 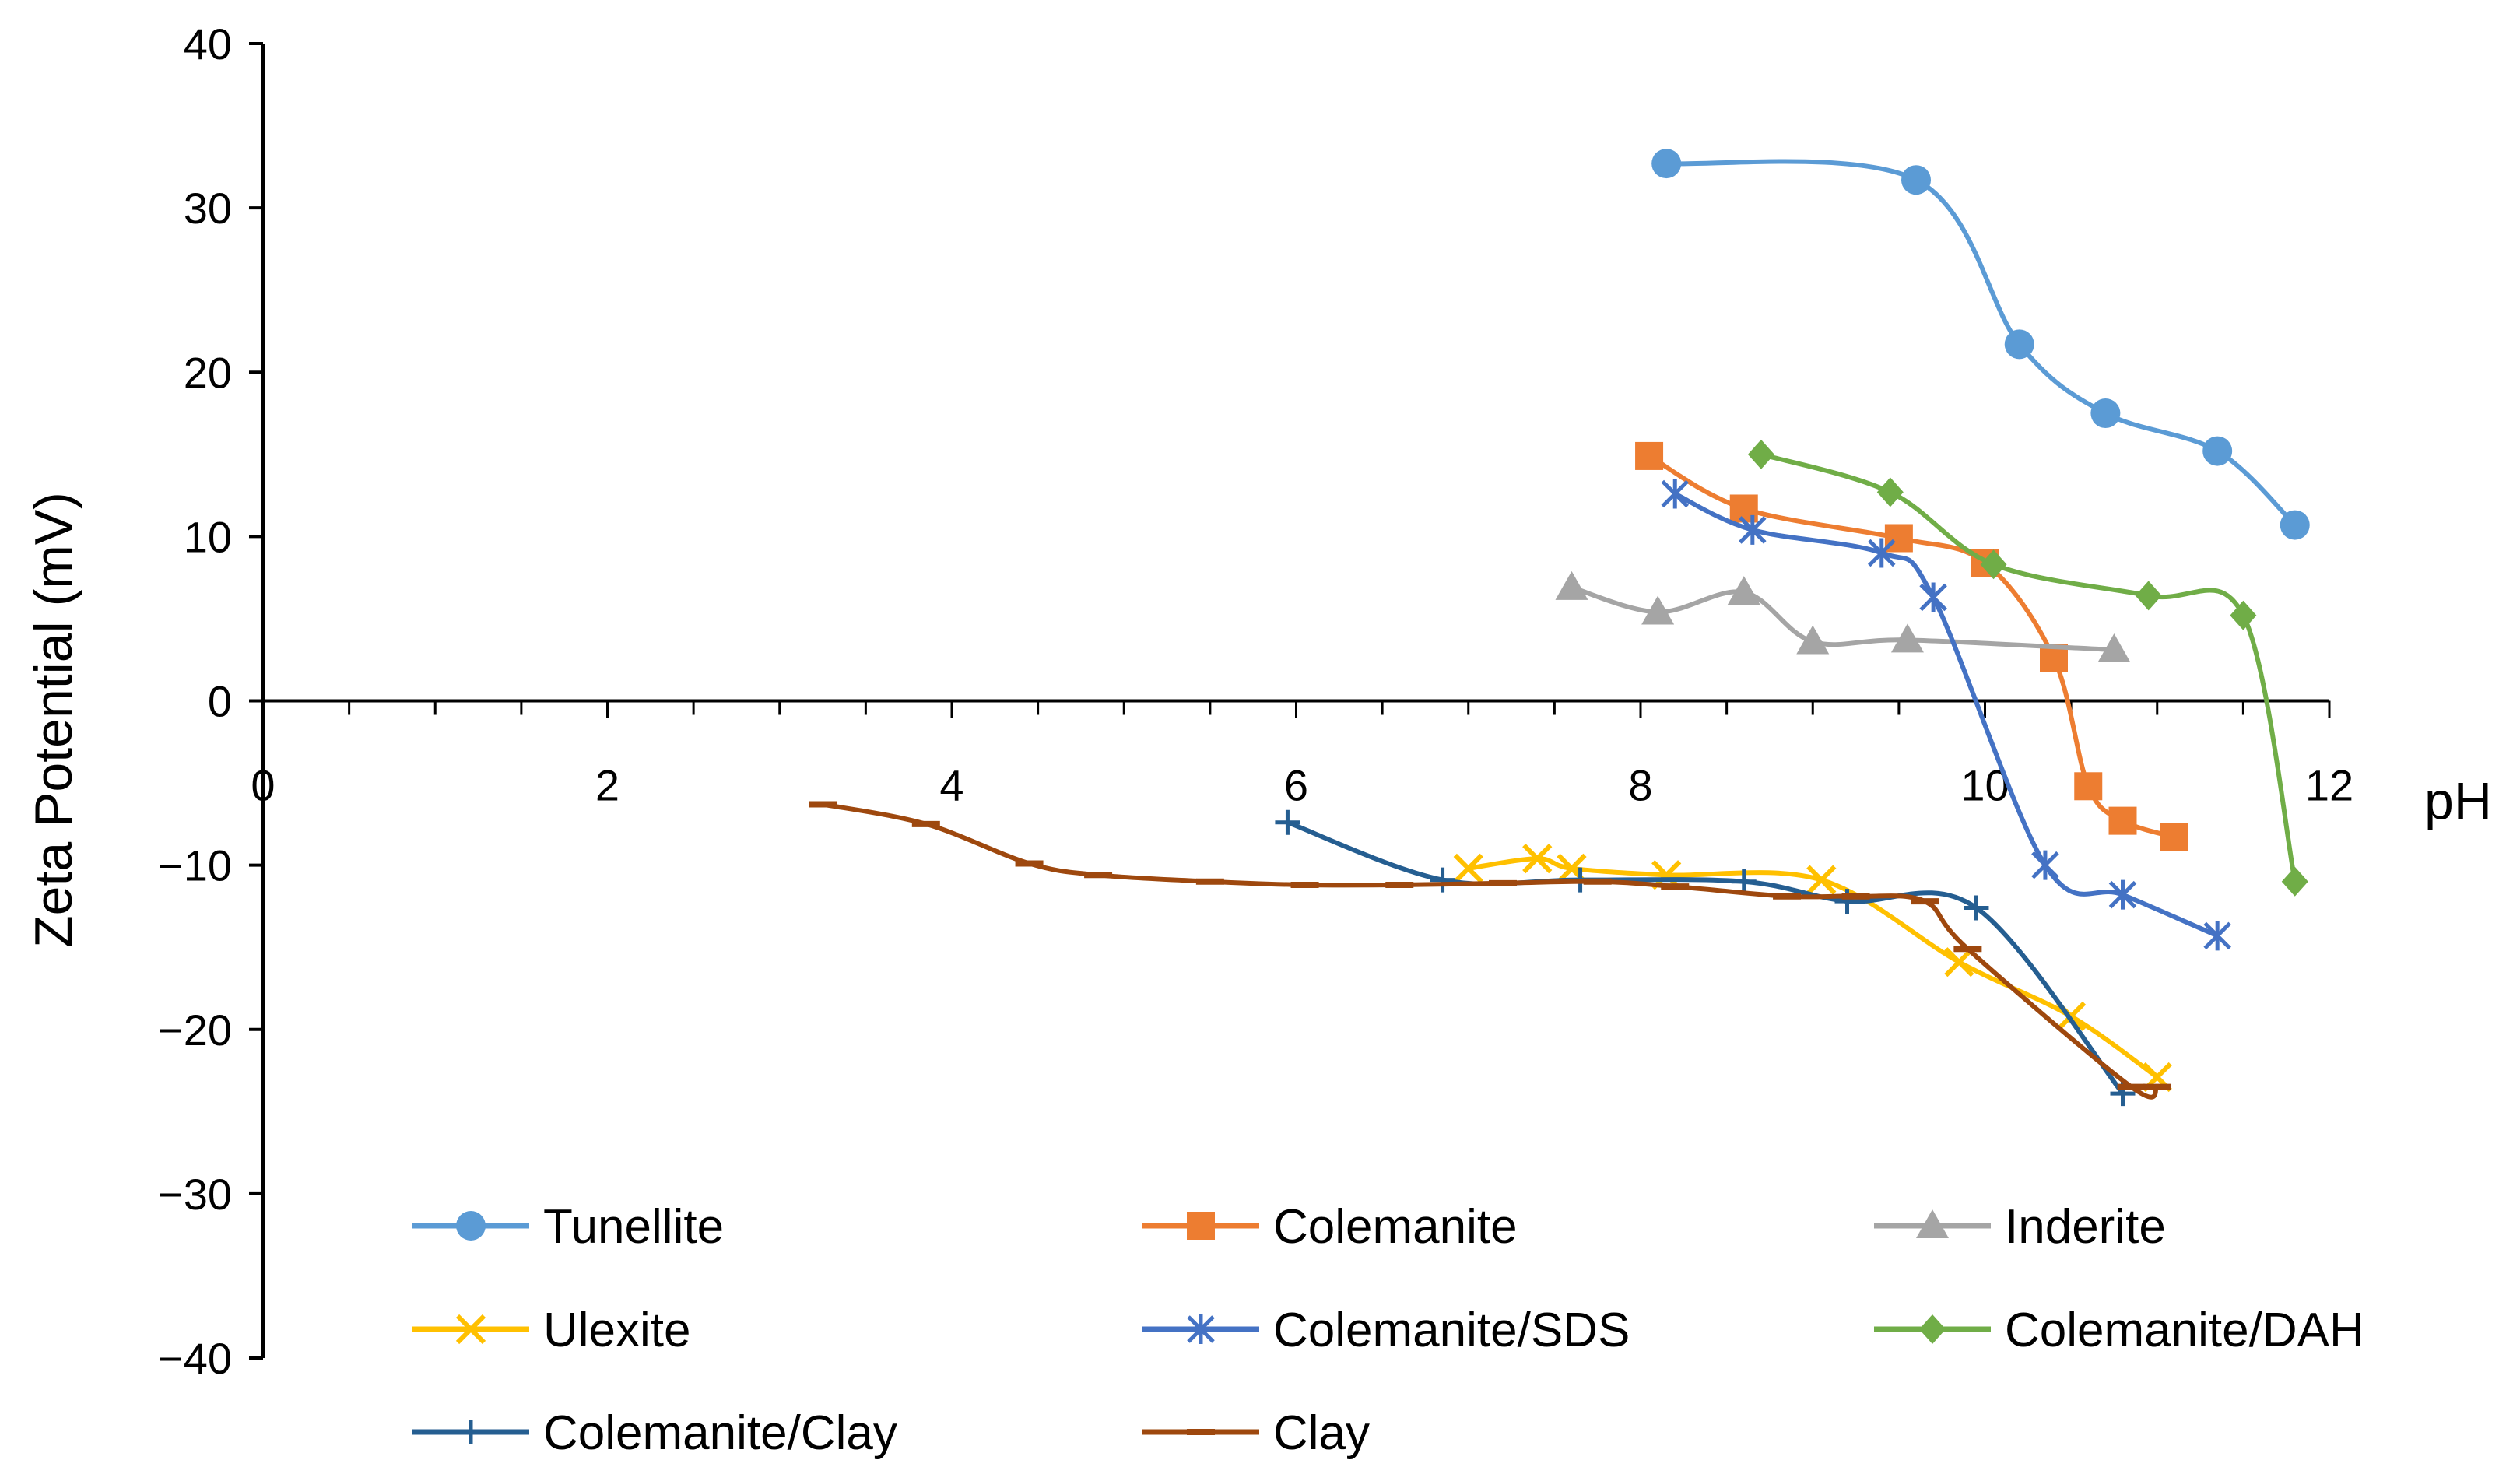 I want to click on legend-label: Colemanite/Clay, so click(x=720, y=1433).